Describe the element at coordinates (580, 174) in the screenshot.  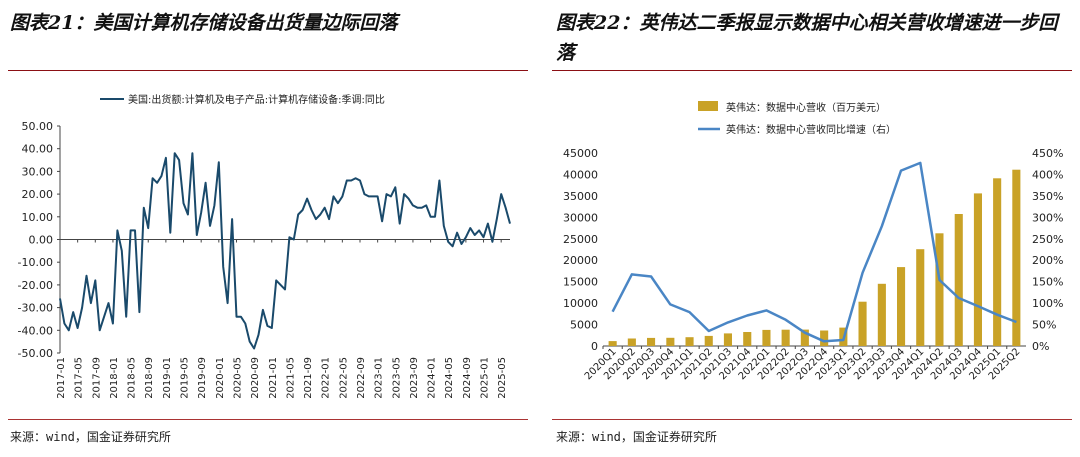
I see `y-left-tick-label: 40000` at that location.